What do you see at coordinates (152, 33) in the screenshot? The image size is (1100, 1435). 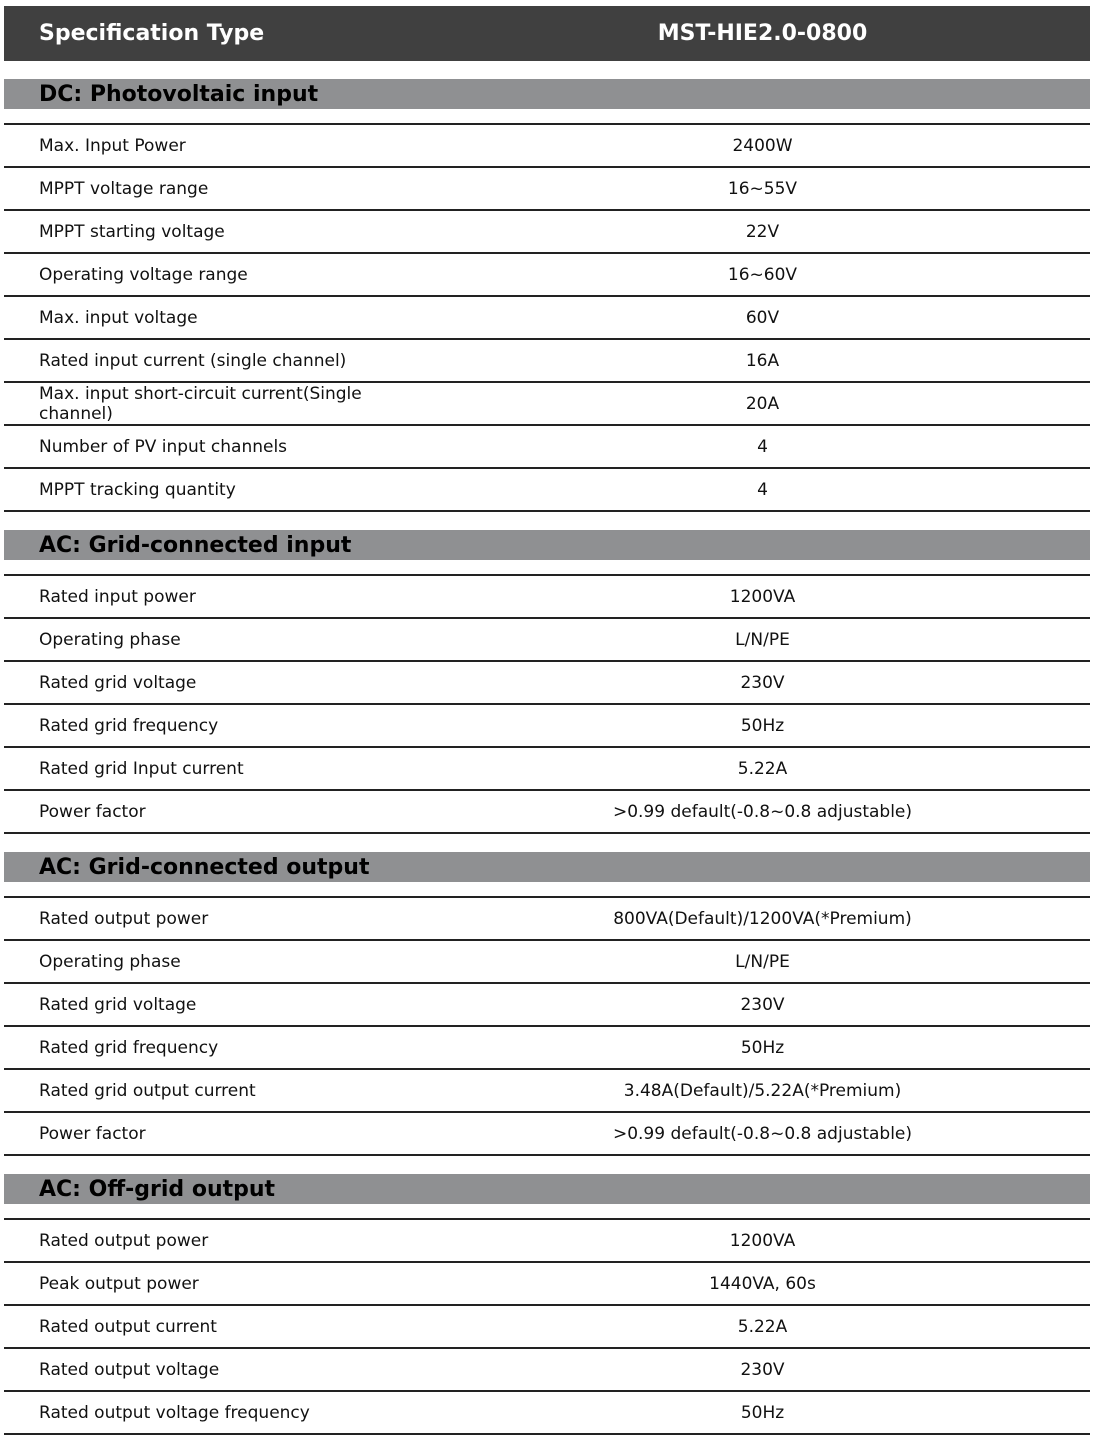 I see `header-label: Specification Type` at bounding box center [152, 33].